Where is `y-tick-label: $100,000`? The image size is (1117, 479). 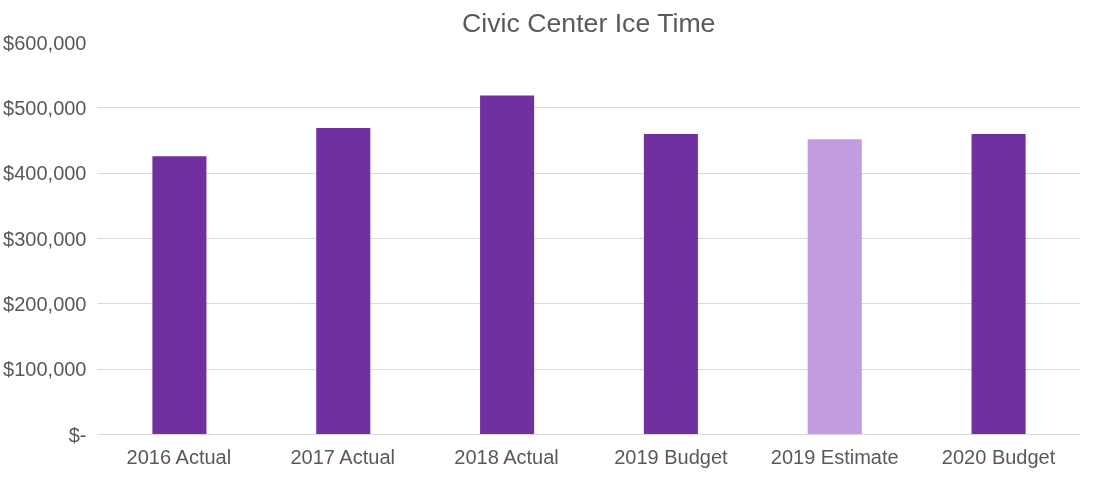 y-tick-label: $100,000 is located at coordinates (45, 369).